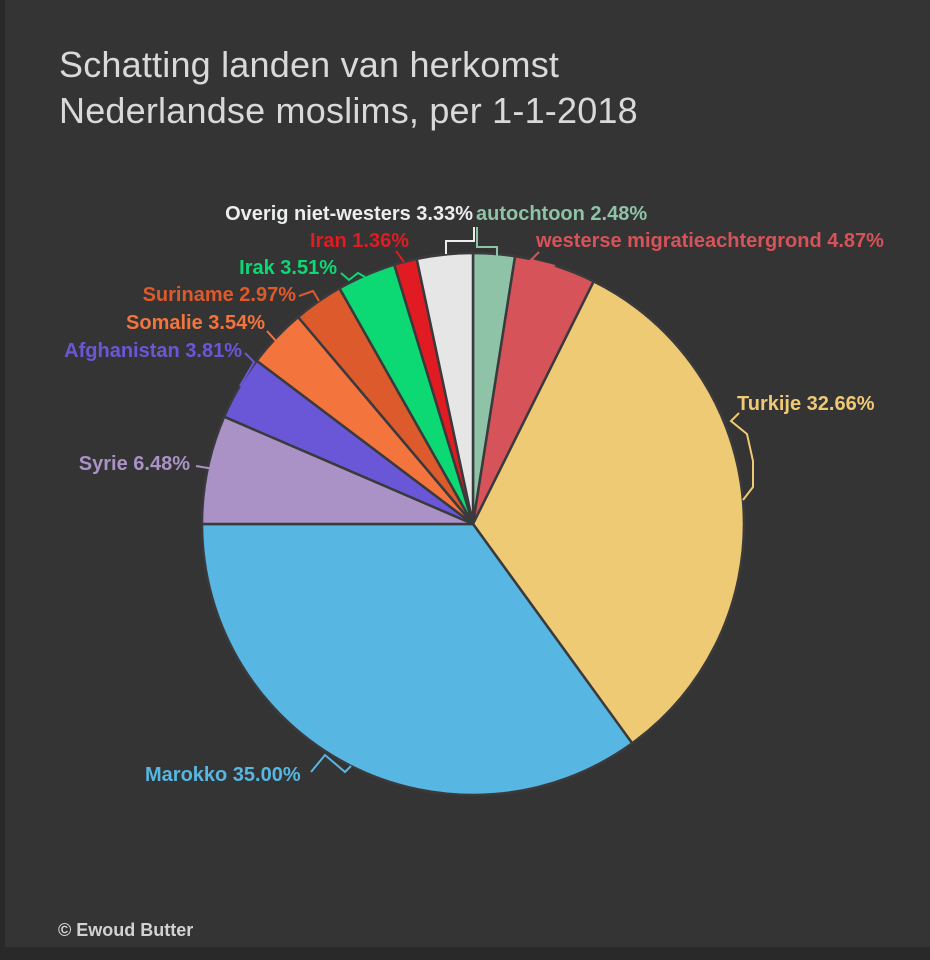 The image size is (930, 960). I want to click on slice-label-suriname: Suriname 2.97%, so click(220, 295).